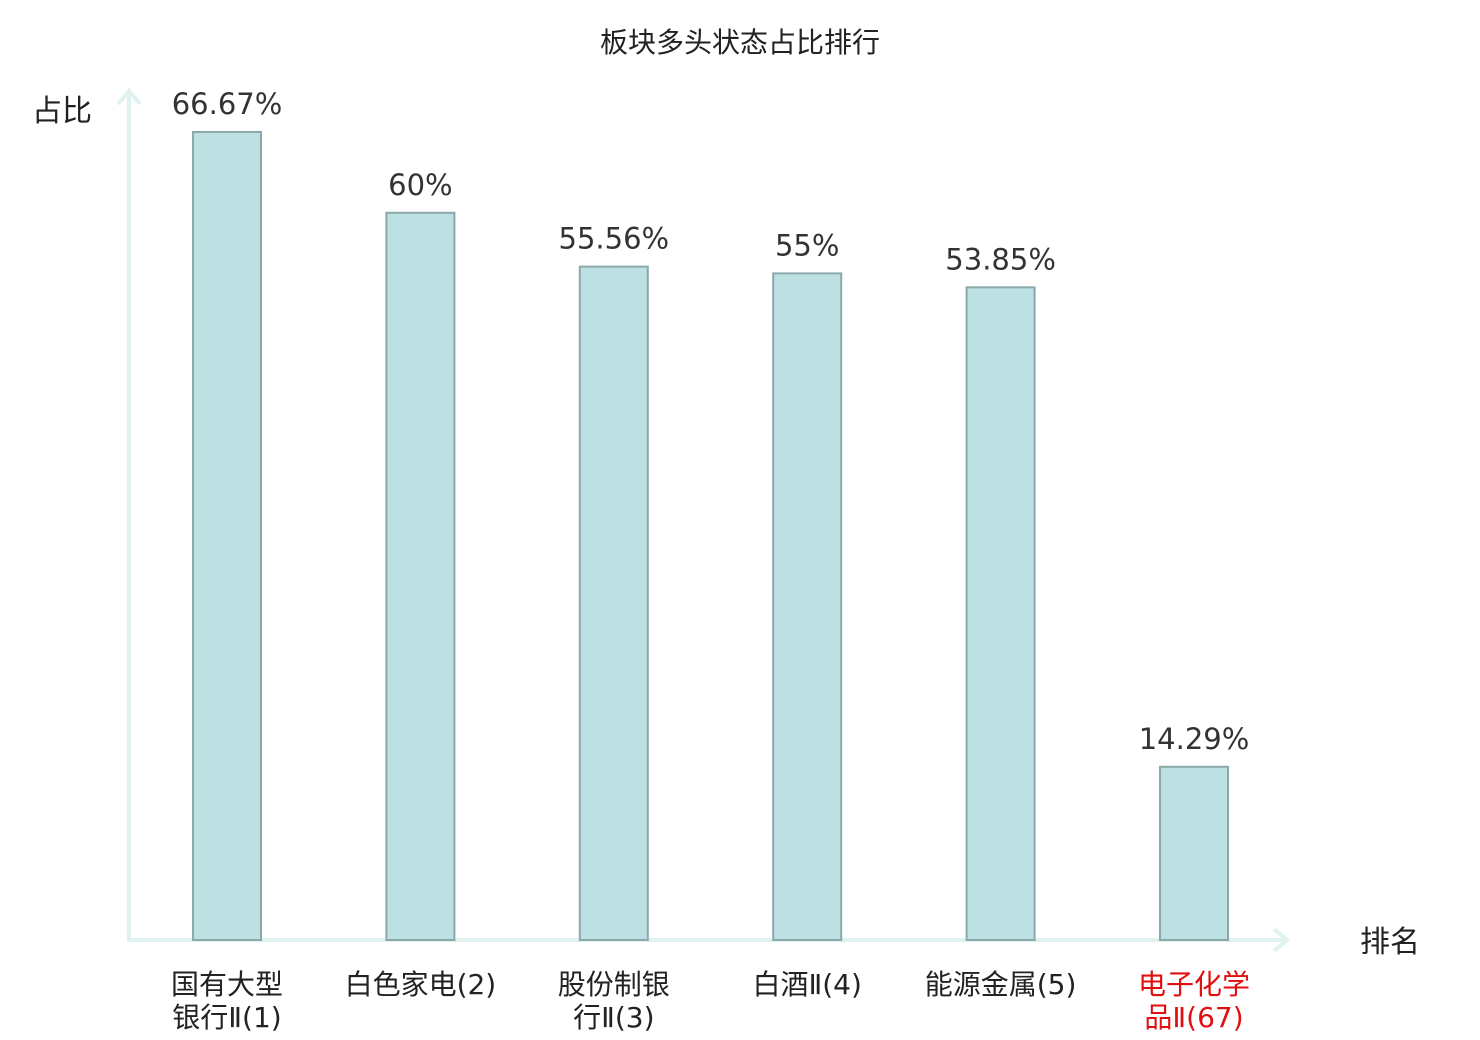  Describe the element at coordinates (227, 984) in the screenshot. I see `category-label-line: 国有大型` at that location.